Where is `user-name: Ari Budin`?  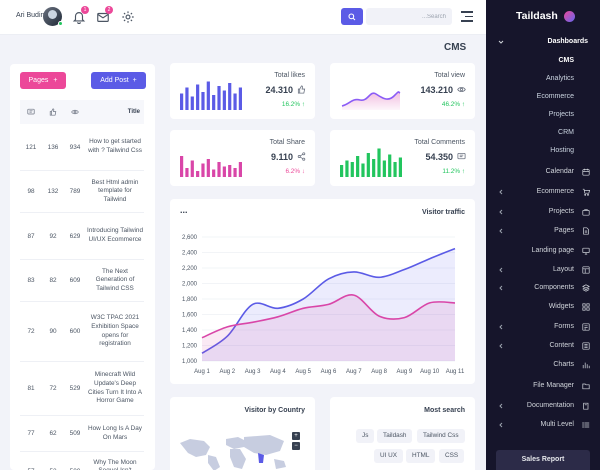
user-name: Ari Budin is located at coordinates (30, 15).